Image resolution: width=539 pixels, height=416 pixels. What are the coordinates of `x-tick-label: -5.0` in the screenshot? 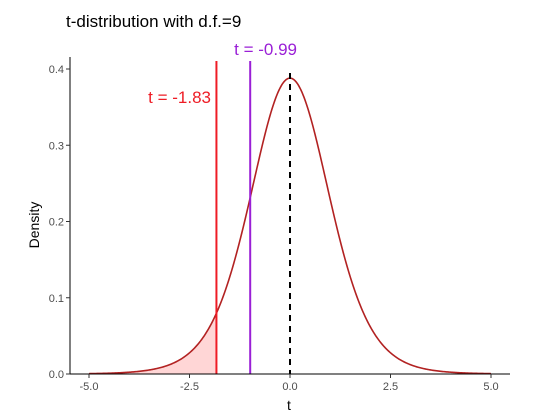 It's located at (89, 387).